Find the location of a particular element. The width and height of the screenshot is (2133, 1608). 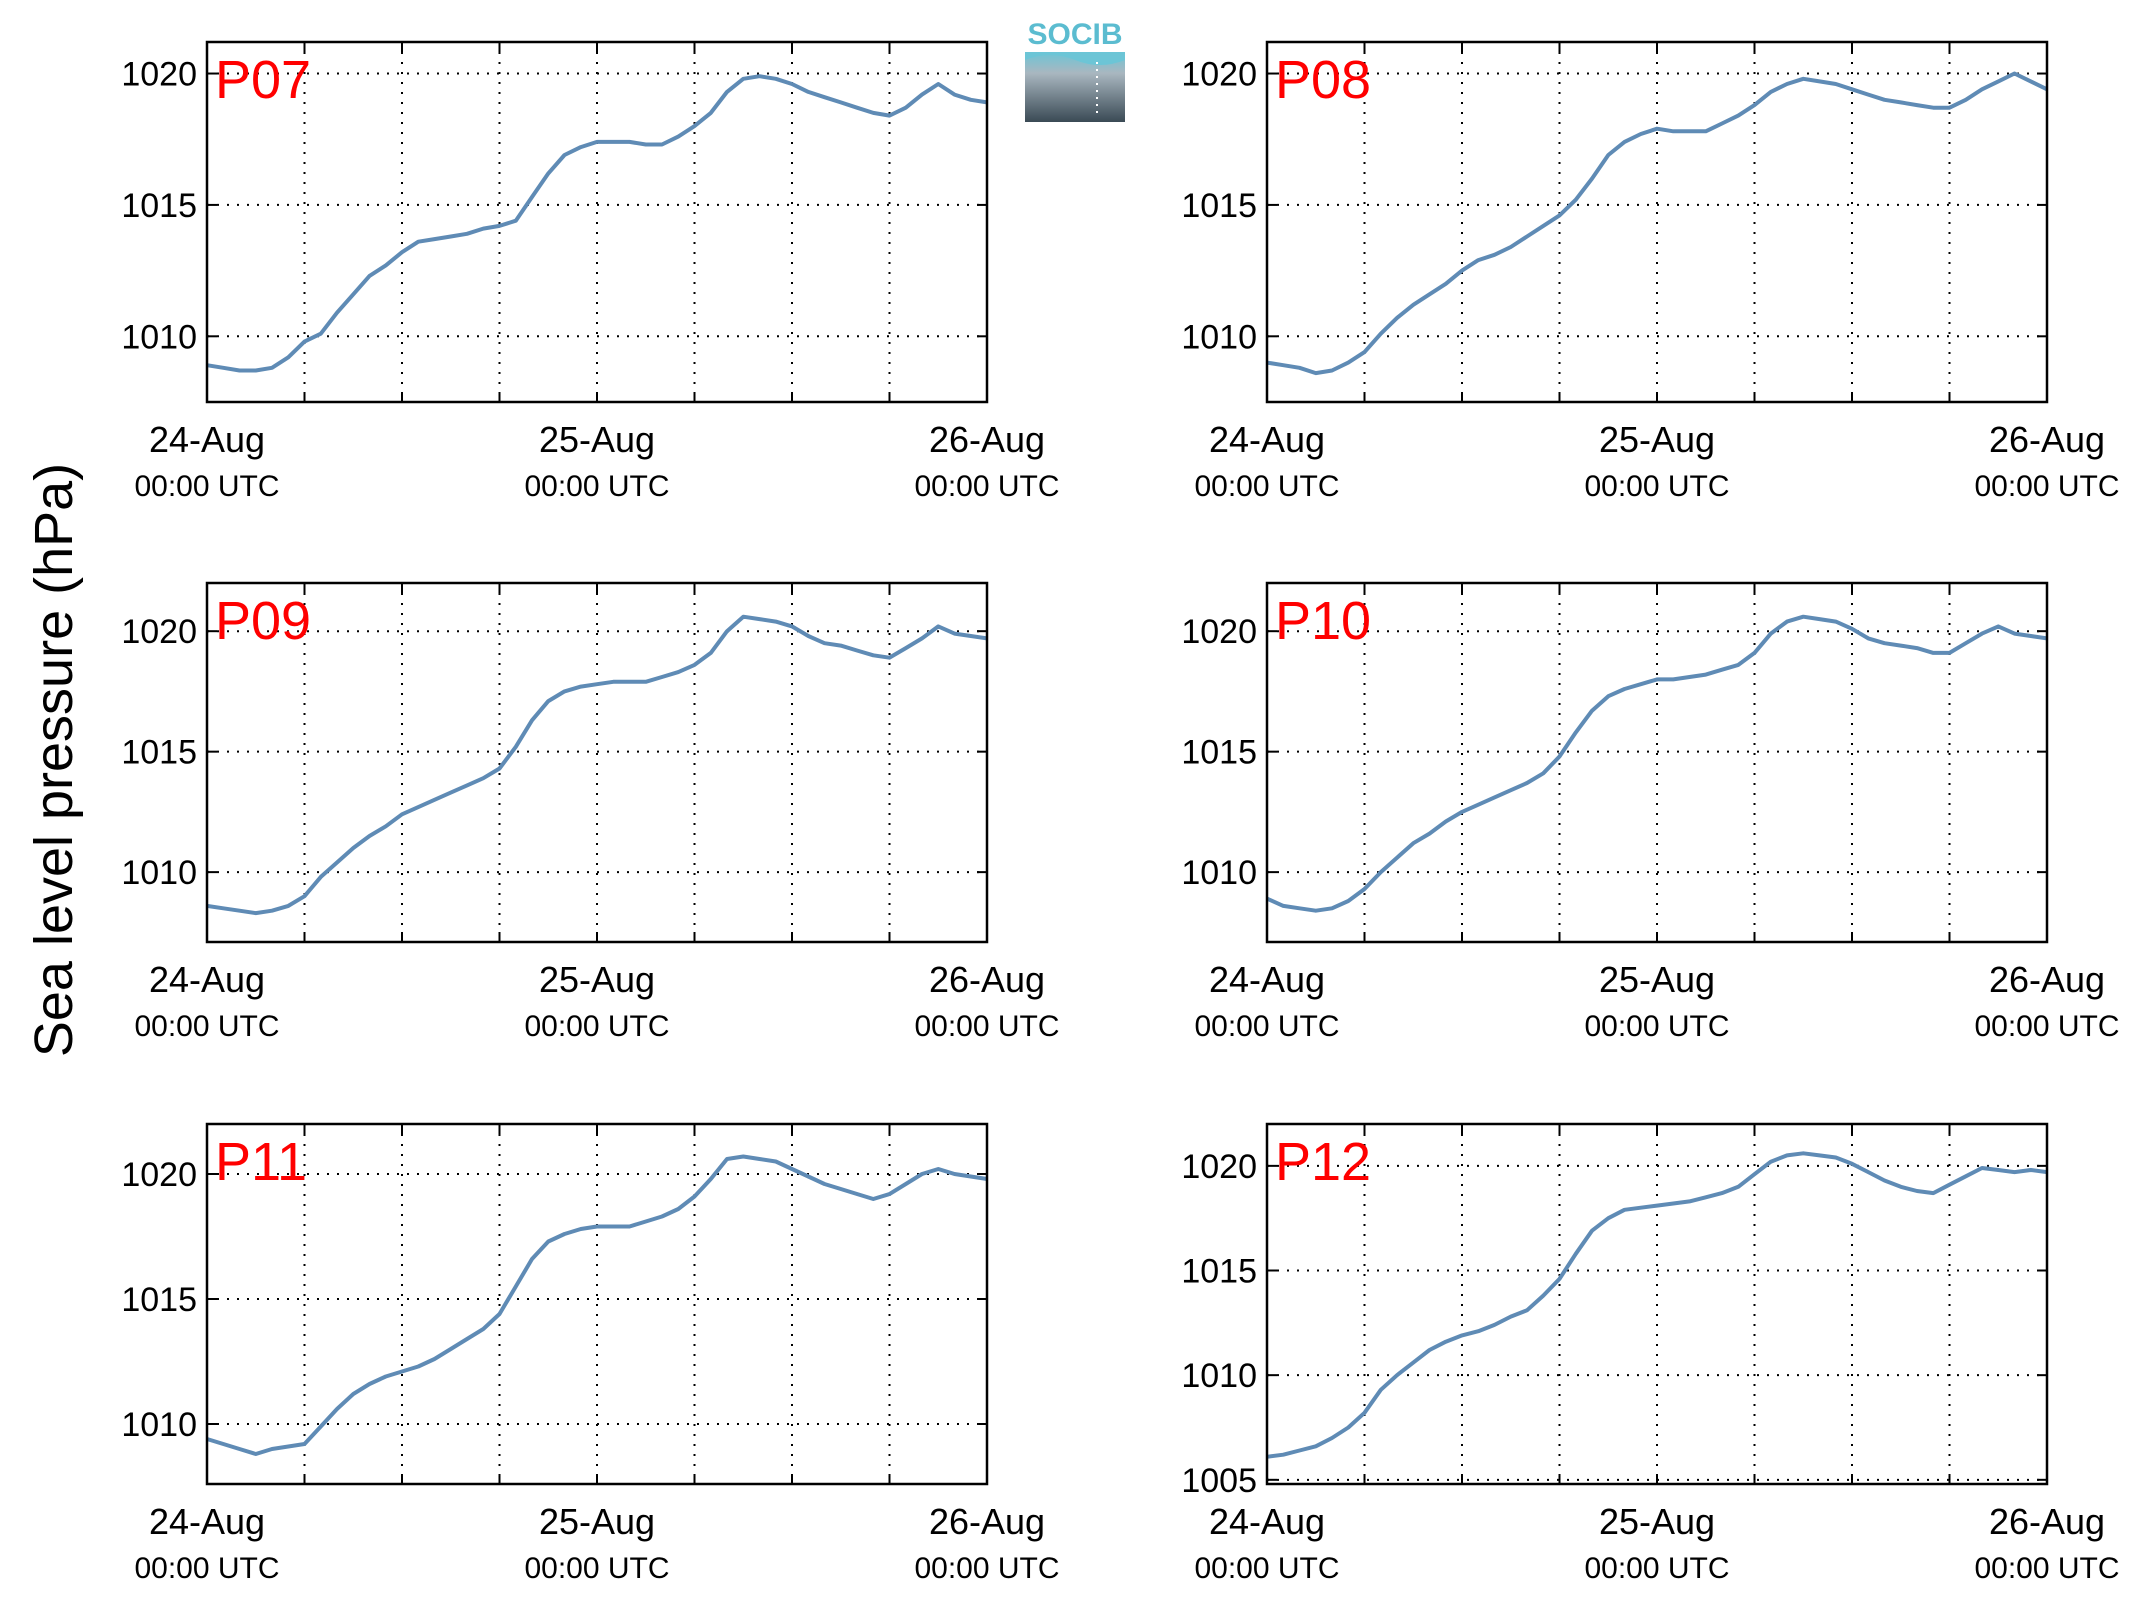

series-line-p09 is located at coordinates (597, 765).